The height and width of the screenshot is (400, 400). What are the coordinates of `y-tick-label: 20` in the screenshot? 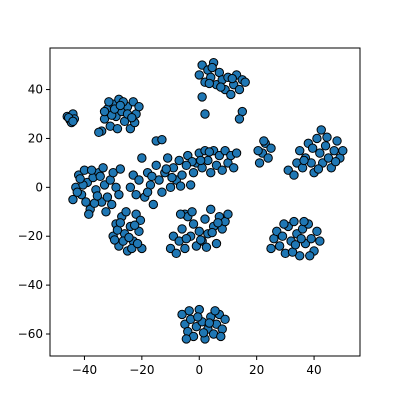 It's located at (35, 138).